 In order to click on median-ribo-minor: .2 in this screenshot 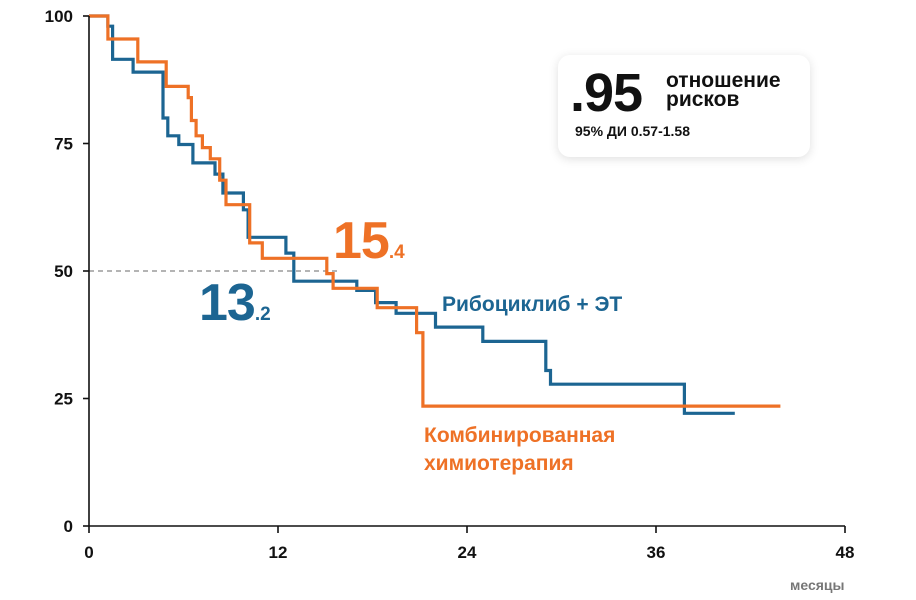, I will do `click(262, 314)`.